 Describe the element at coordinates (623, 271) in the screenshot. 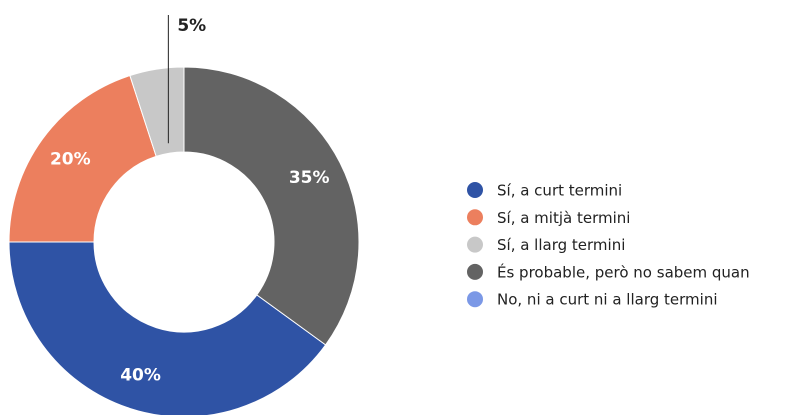

I see `legend-label: És probable, però no sabem quan` at that location.